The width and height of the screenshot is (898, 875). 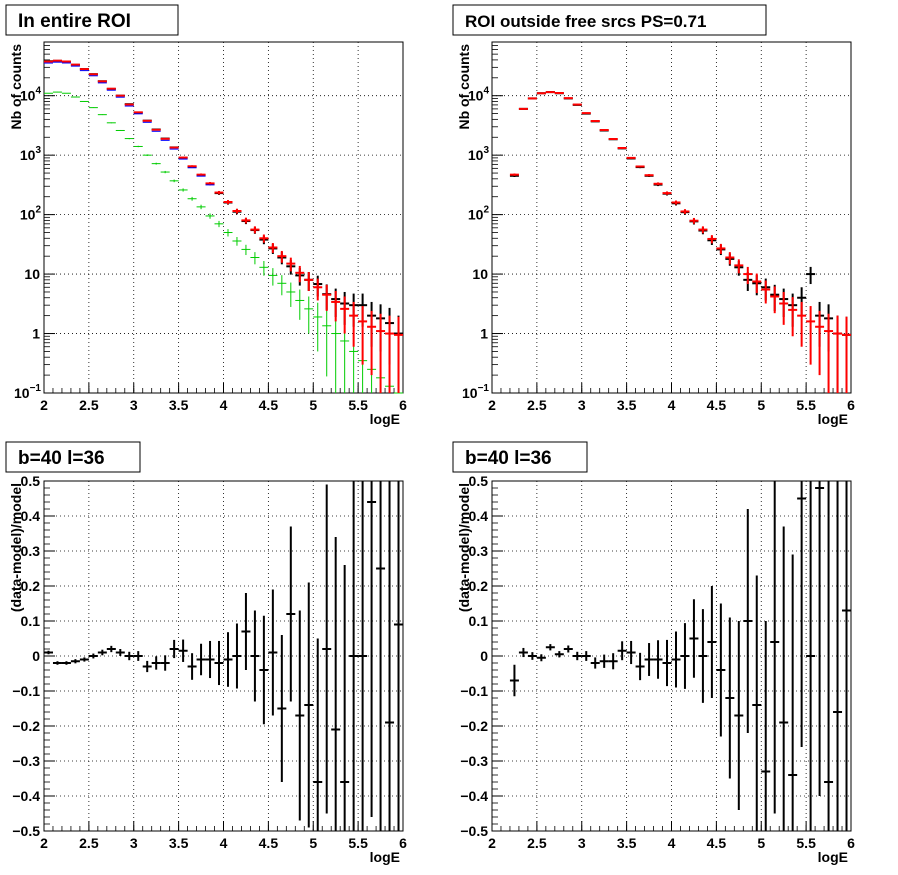 I want to click on chart-title: ROI outside free srcs PS=0.71, so click(x=585, y=21).